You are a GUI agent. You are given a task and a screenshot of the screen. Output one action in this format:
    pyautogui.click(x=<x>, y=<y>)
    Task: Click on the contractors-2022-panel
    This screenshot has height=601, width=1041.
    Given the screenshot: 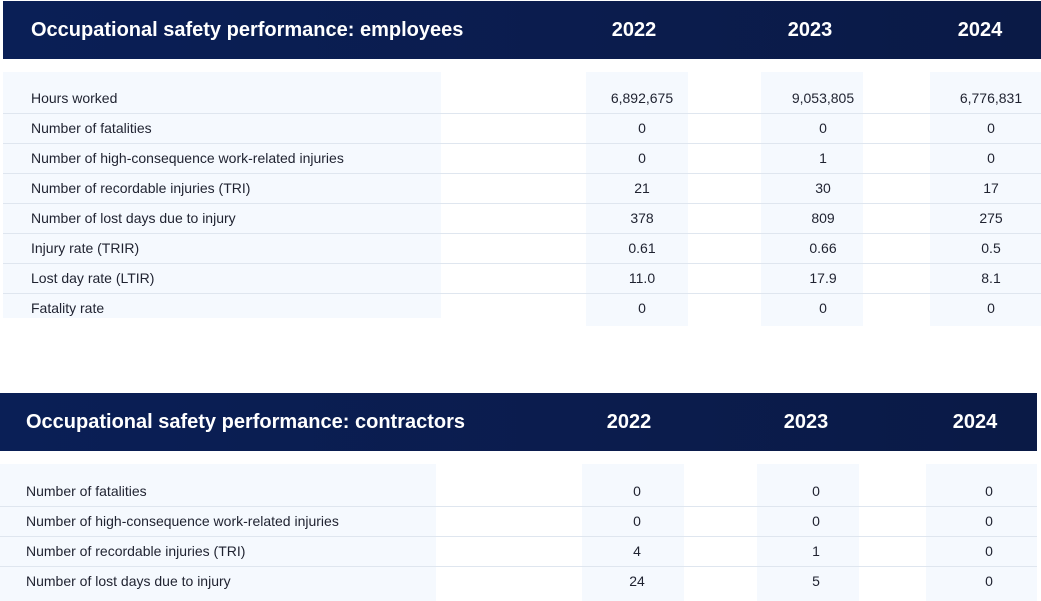 What is the action you would take?
    pyautogui.click(x=633, y=532)
    